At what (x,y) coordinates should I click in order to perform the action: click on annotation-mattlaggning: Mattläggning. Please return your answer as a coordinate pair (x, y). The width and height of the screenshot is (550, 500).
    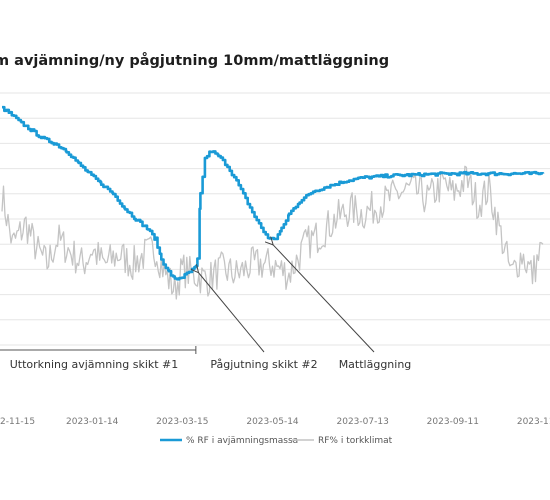
    Looking at the image, I should click on (375, 364).